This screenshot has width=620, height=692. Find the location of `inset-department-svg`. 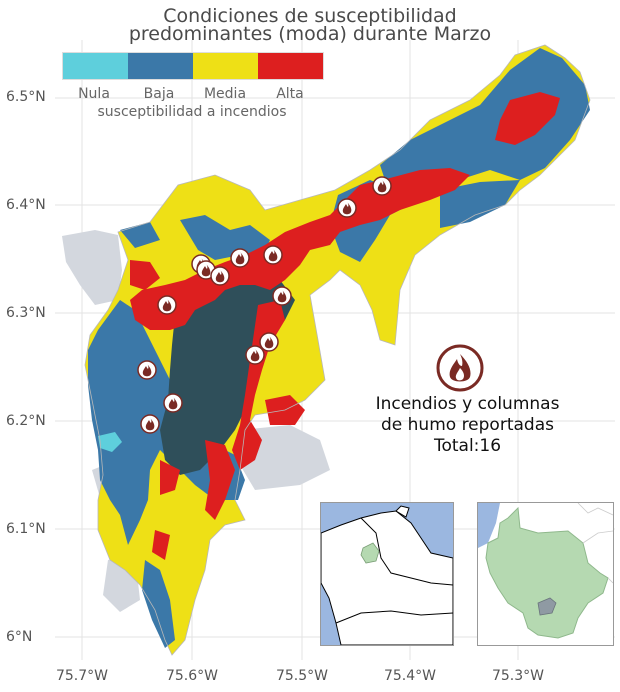

inset-department-svg is located at coordinates (545, 574).